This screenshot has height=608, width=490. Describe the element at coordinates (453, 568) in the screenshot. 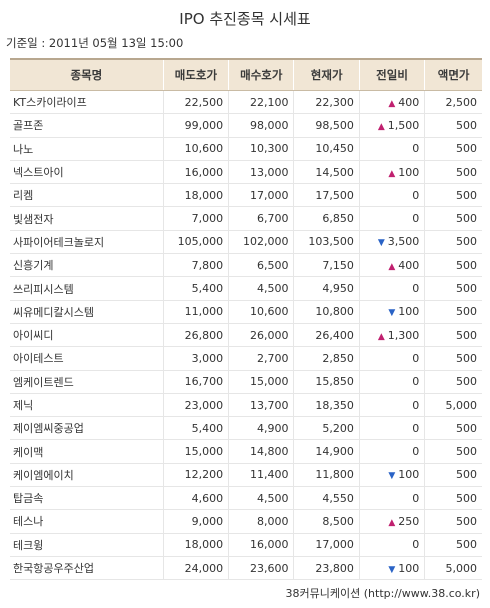

I see `cell-par-value: 5,000` at that location.